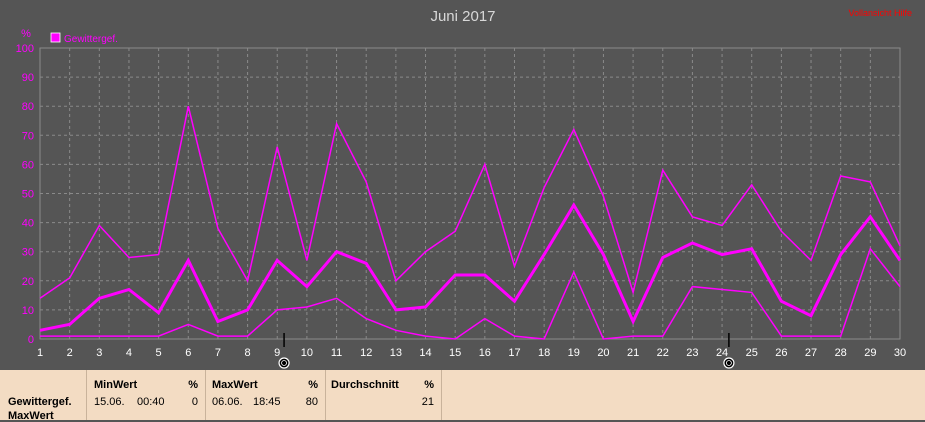  Describe the element at coordinates (28, 253) in the screenshot. I see `y-tick-label: 30` at that location.